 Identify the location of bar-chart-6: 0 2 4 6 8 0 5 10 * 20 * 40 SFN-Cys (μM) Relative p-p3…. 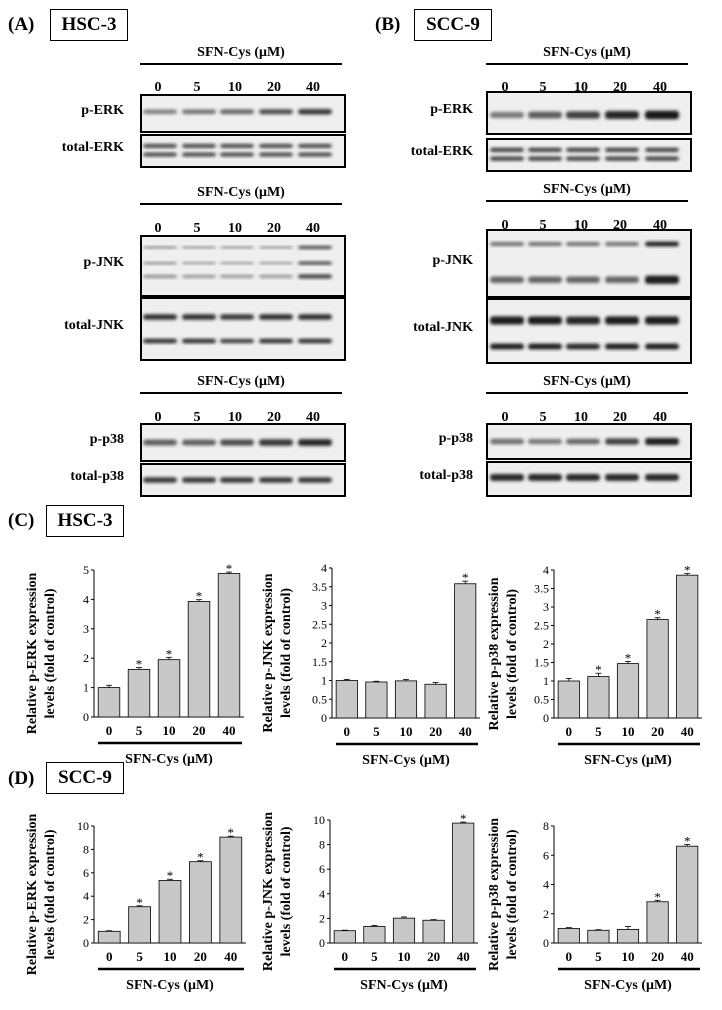
(594, 905).